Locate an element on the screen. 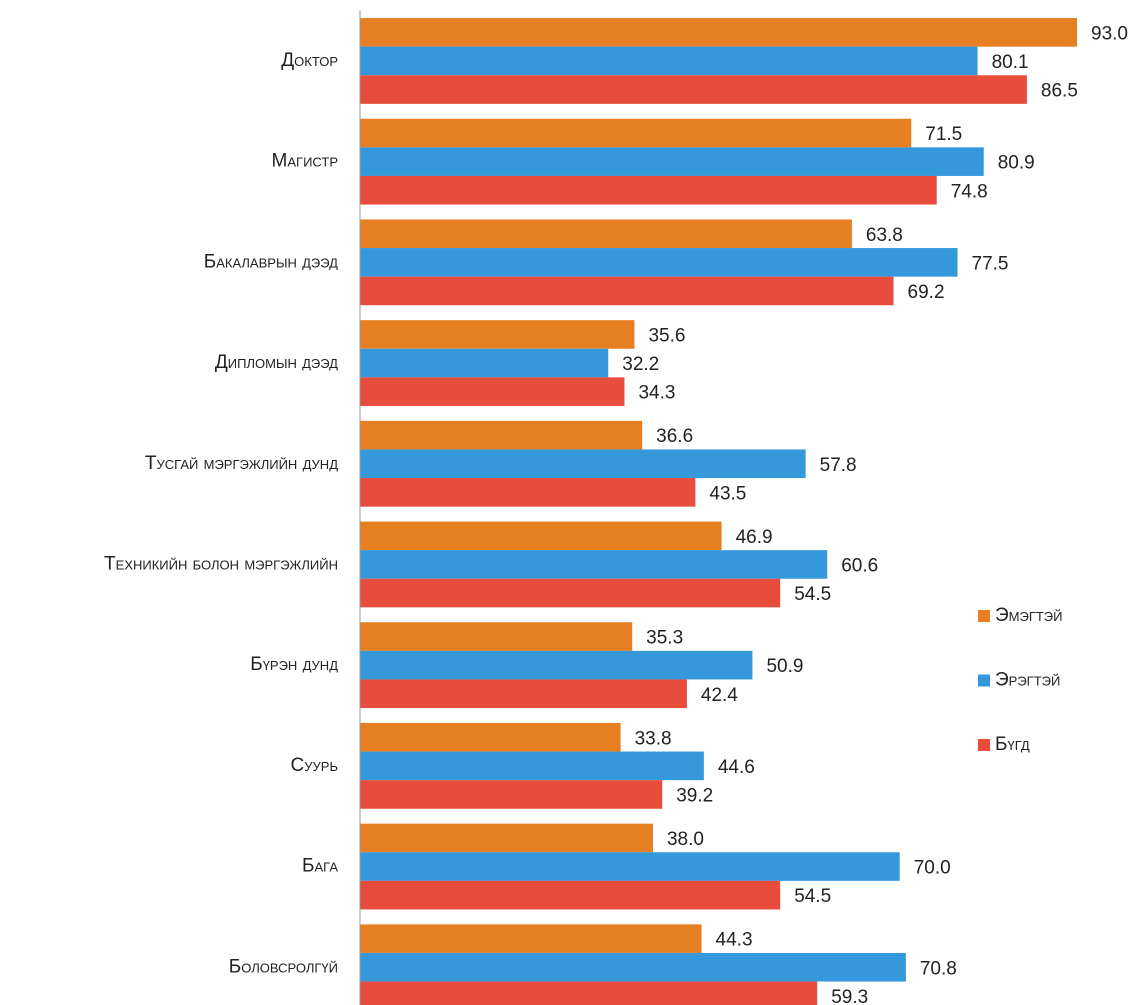  value-label: 60.6 is located at coordinates (859, 565).